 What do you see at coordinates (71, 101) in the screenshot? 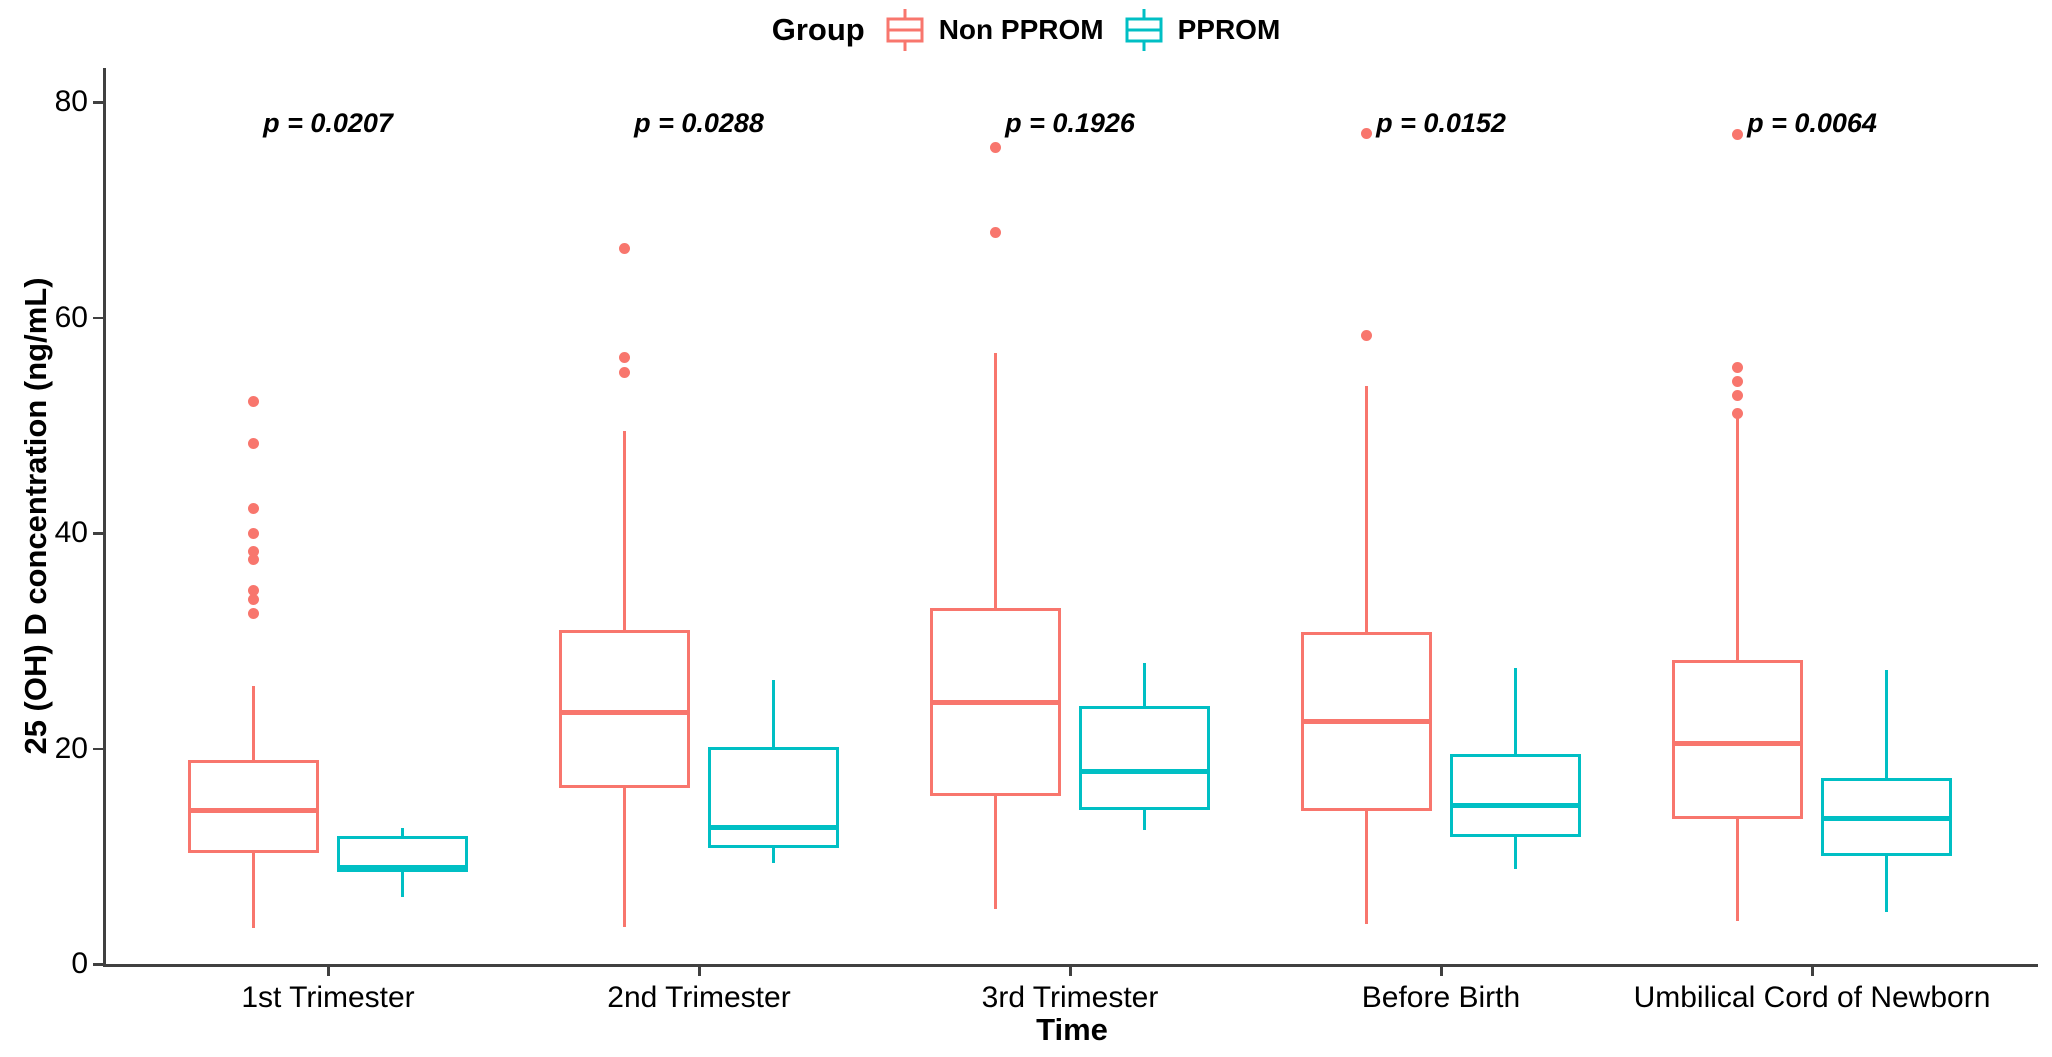
I see `y-tick-label: 80` at bounding box center [71, 101].